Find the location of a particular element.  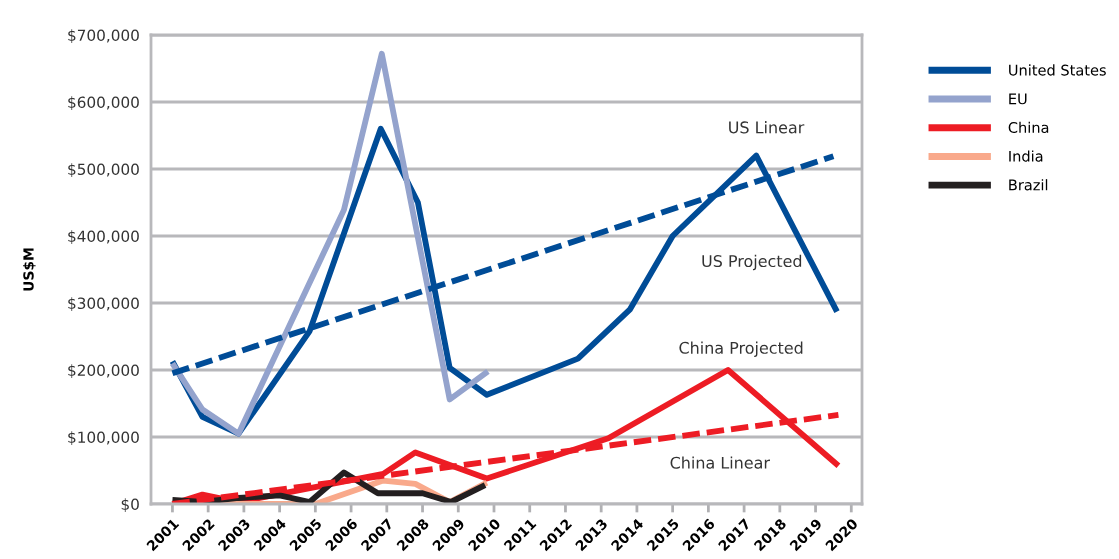

legend-label: India is located at coordinates (1026, 156).